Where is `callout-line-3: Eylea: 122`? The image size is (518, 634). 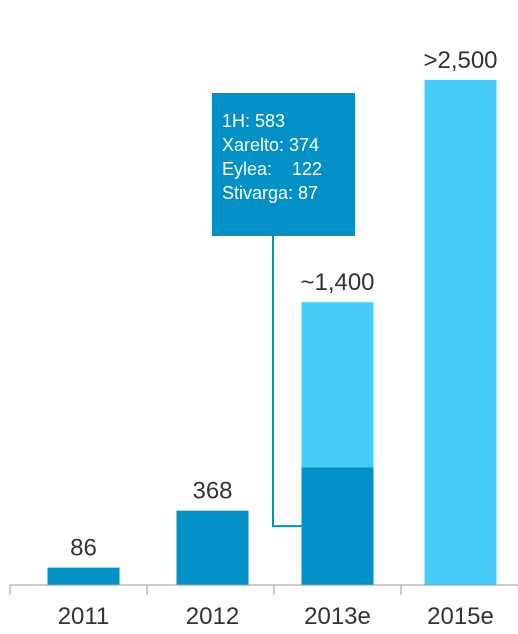
callout-line-3: Eylea: 122 is located at coordinates (272, 169).